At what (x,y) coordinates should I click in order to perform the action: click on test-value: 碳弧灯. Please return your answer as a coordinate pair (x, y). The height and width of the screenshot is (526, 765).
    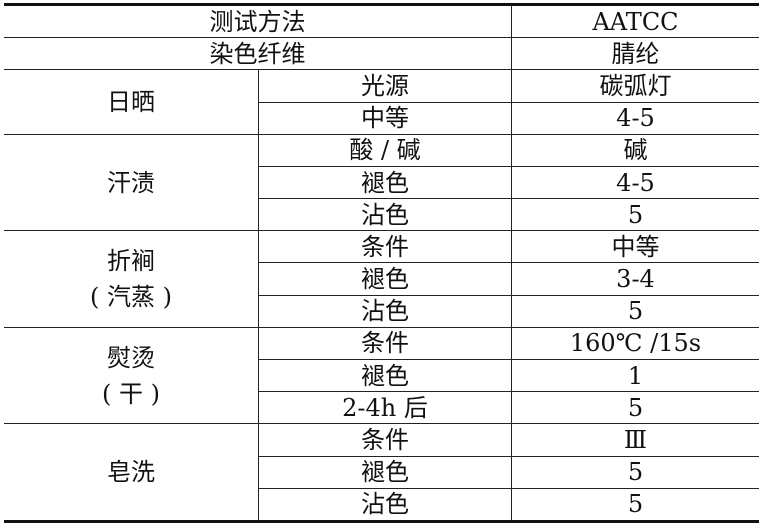
    Looking at the image, I should click on (635, 86).